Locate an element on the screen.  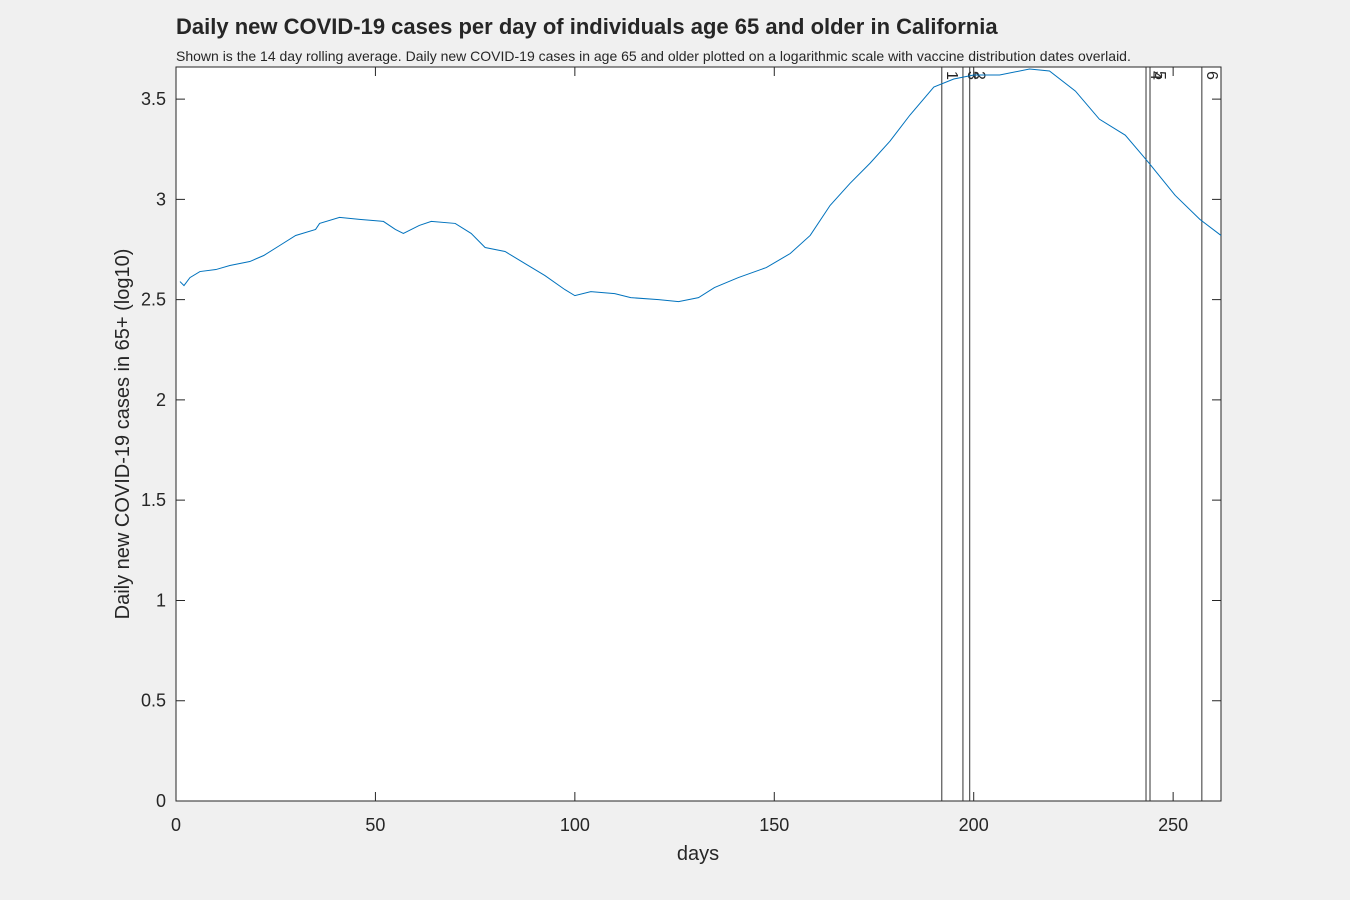
x-axis-label: days is located at coordinates (698, 854).